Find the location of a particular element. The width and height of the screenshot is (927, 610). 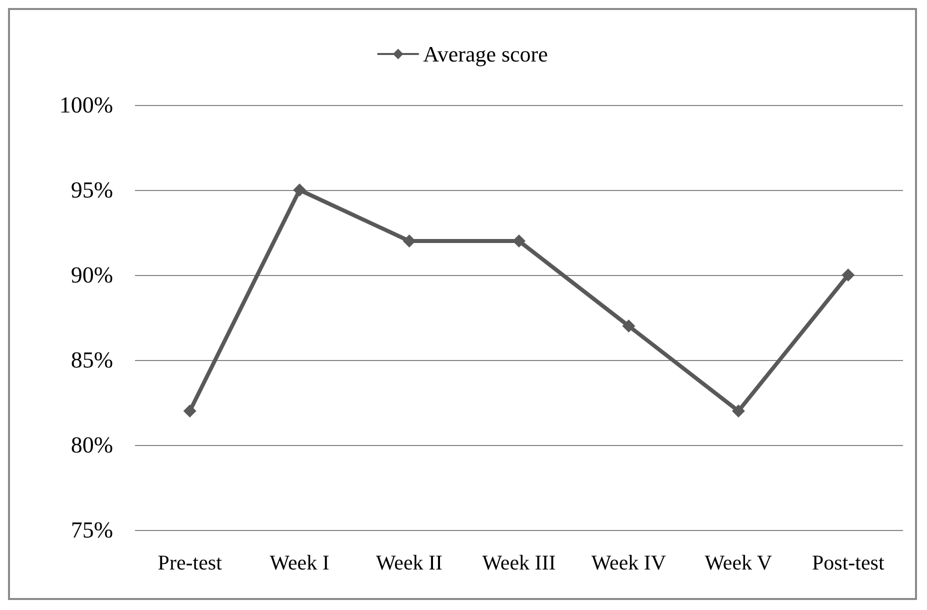

y-tick-label: 85% is located at coordinates (91, 360).